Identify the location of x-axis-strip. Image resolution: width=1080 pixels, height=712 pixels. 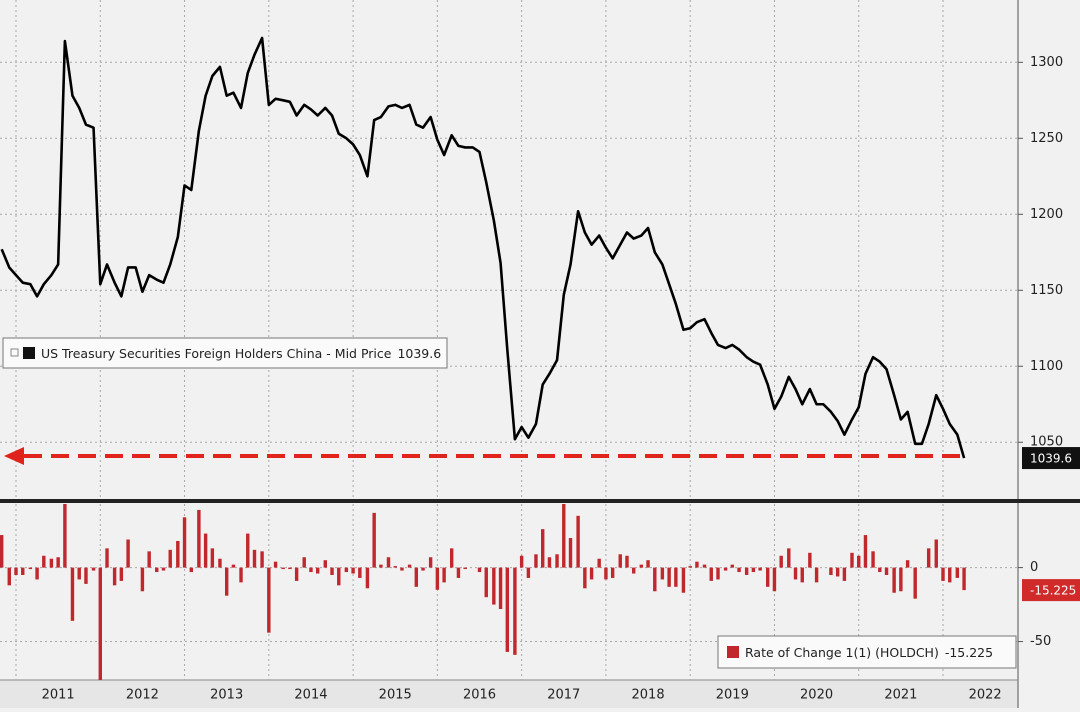
(509, 694).